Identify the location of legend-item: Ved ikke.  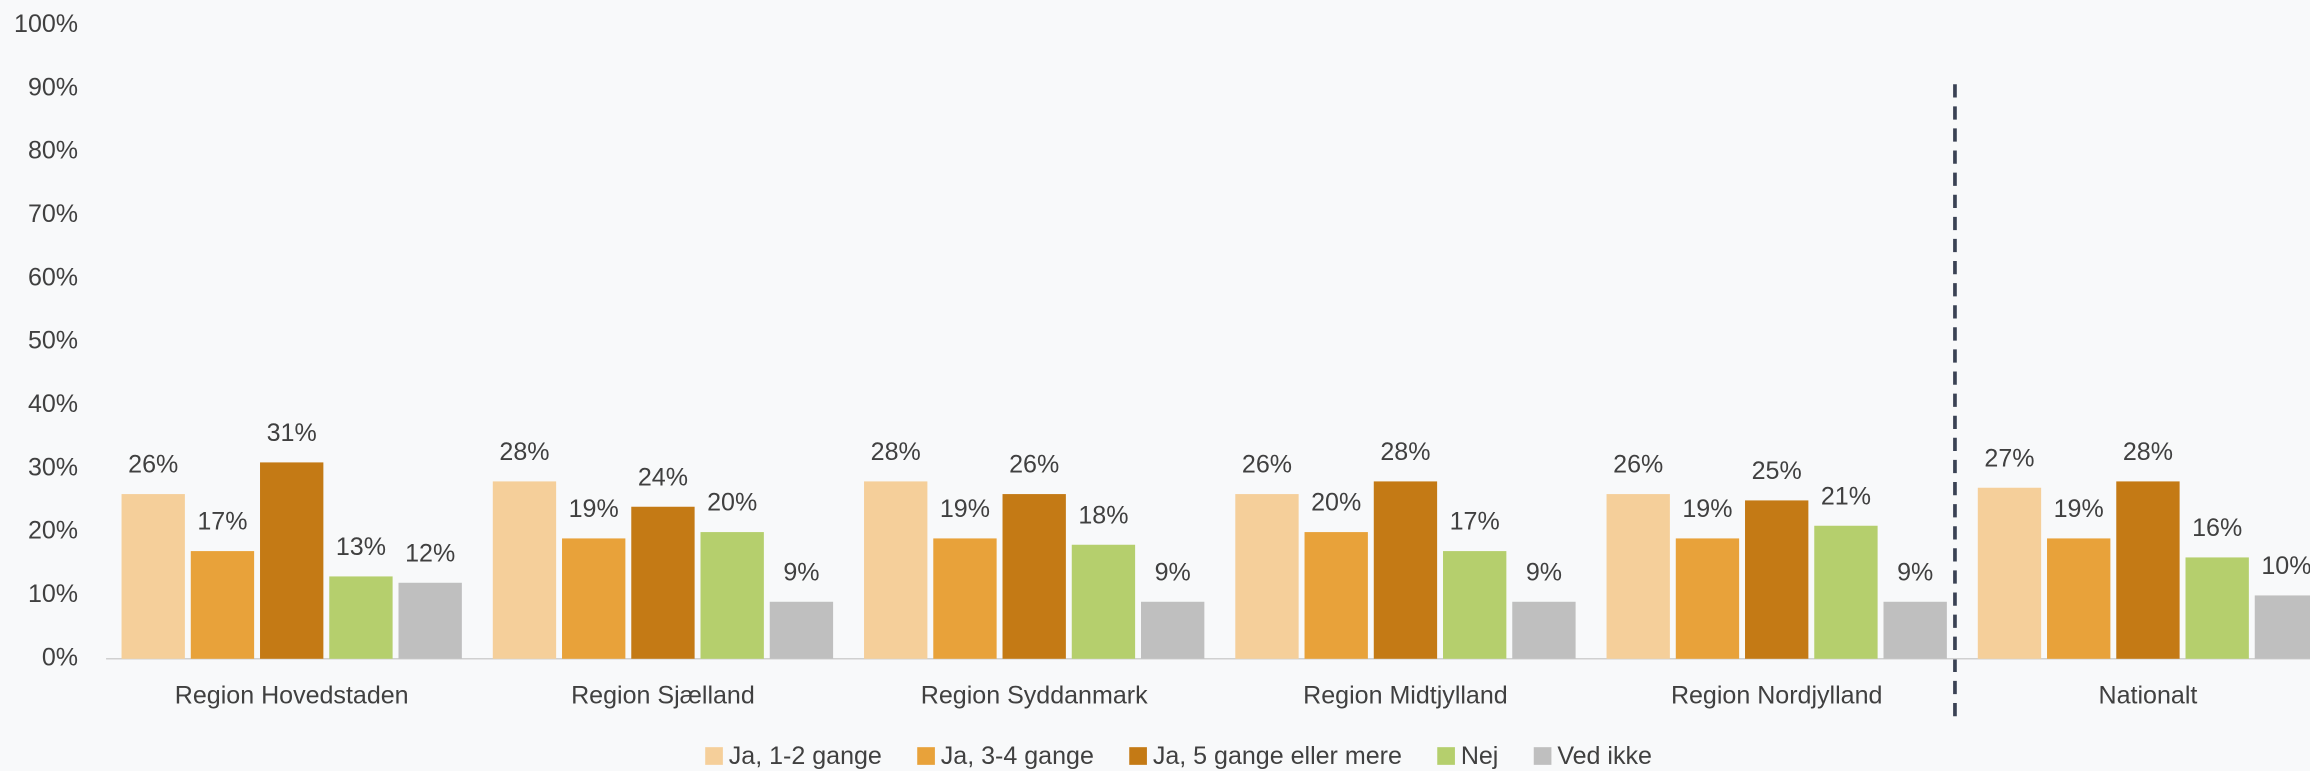
(1592, 756).